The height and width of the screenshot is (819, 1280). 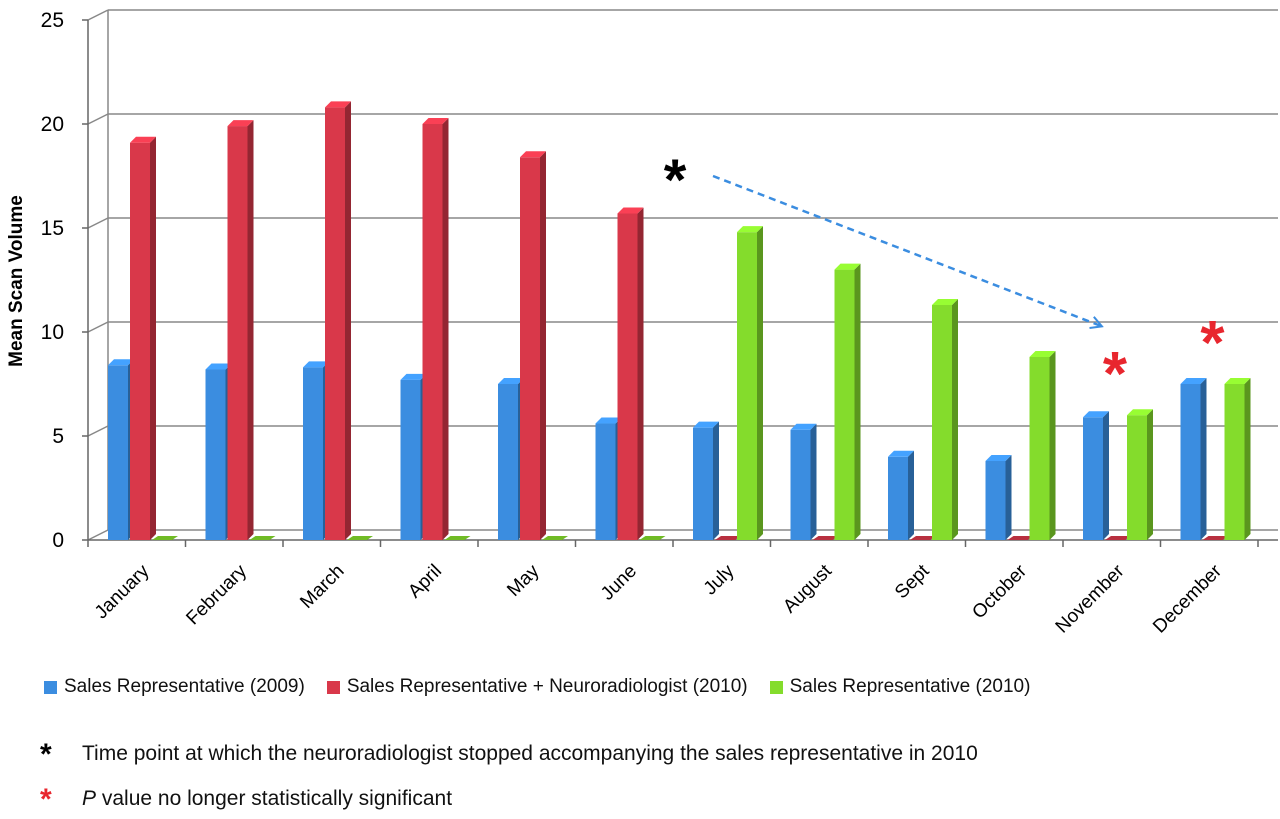 What do you see at coordinates (619, 583) in the screenshot?
I see `x-category-label: June` at bounding box center [619, 583].